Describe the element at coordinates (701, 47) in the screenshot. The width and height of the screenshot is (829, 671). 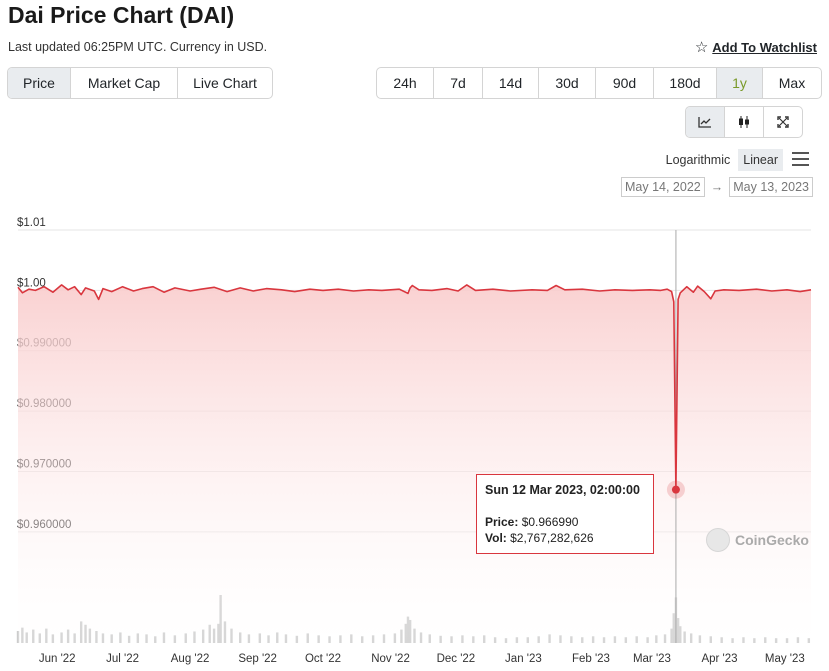
I see `star-icon: ☆` at that location.